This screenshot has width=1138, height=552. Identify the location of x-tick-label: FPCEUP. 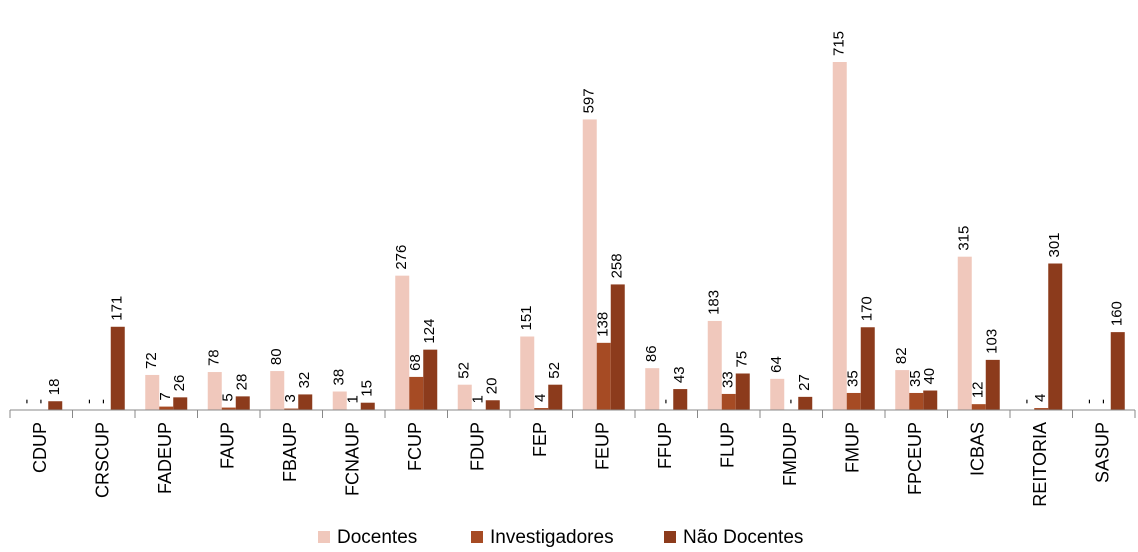
(915, 458).